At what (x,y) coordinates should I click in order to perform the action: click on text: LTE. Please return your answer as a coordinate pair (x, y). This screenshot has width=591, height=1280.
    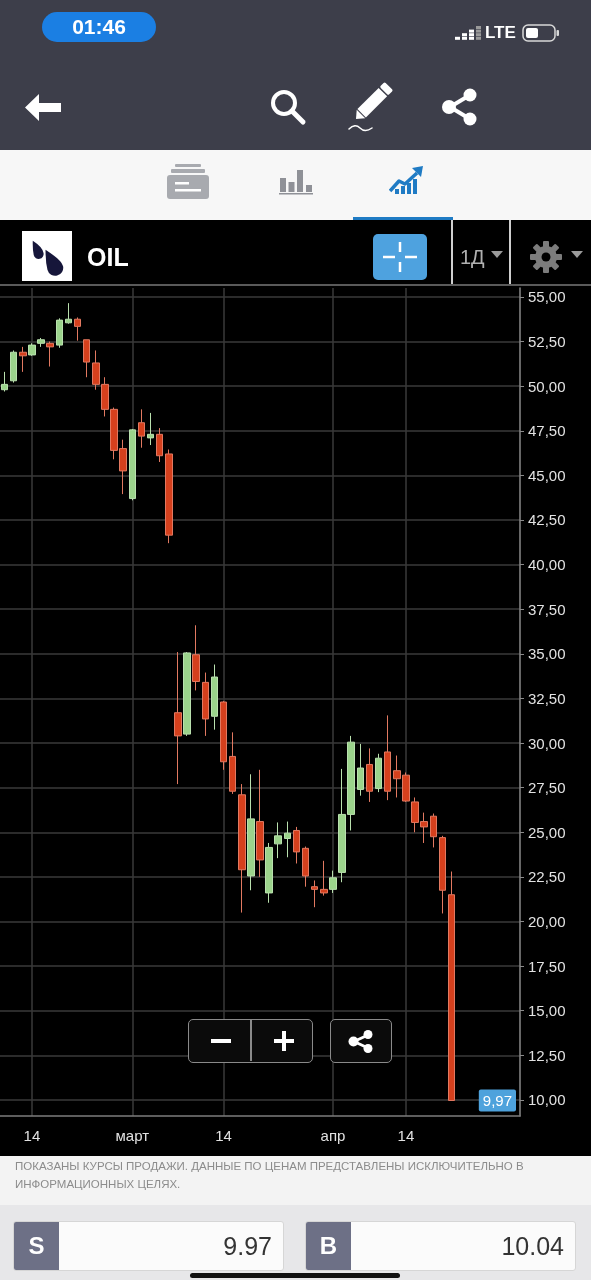
    Looking at the image, I should click on (500, 33).